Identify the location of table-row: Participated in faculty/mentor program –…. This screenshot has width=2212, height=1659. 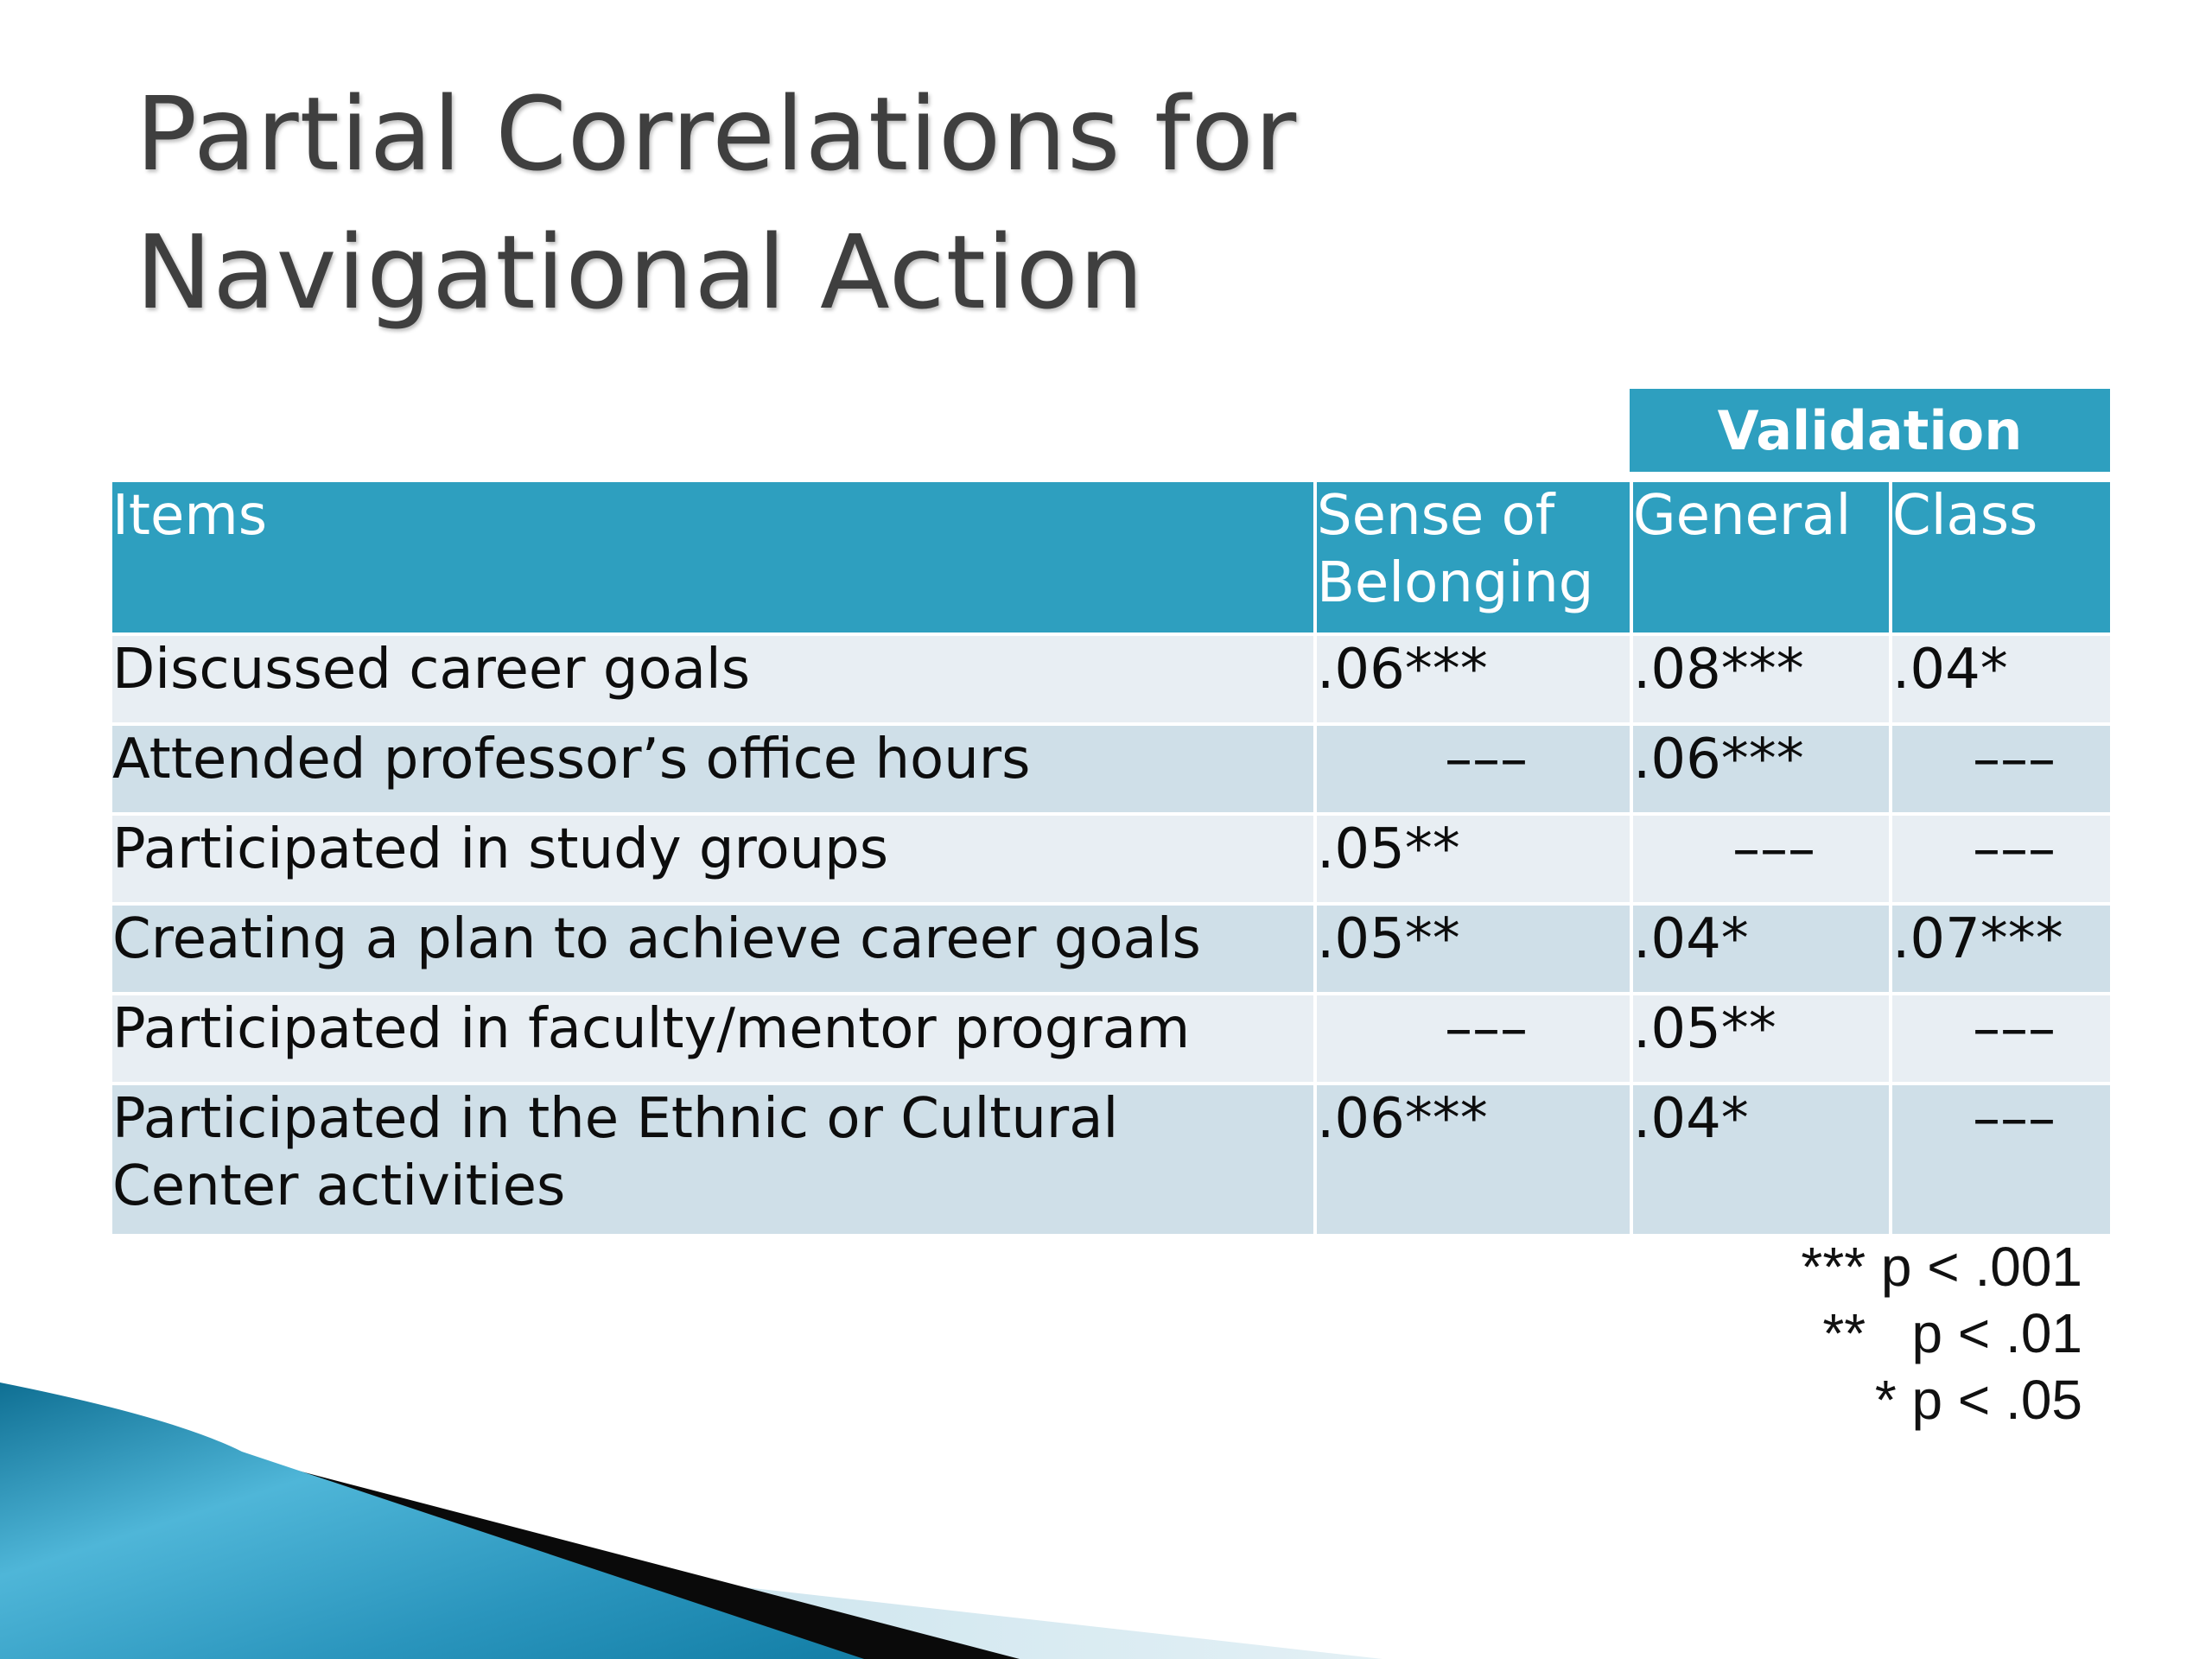
(1111, 1037).